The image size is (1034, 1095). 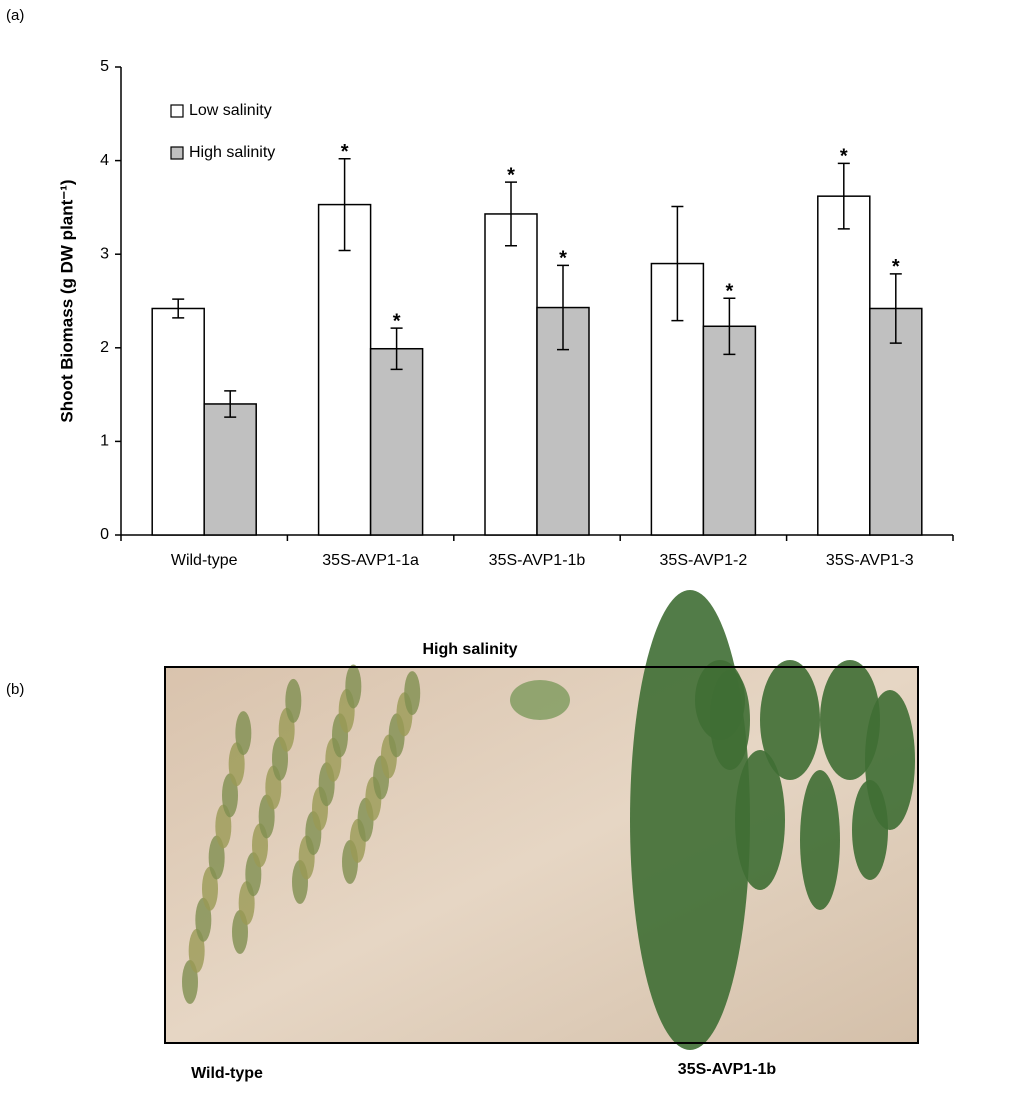 I want to click on photo-label: 35S-AVP1-1b, so click(x=727, y=1069).